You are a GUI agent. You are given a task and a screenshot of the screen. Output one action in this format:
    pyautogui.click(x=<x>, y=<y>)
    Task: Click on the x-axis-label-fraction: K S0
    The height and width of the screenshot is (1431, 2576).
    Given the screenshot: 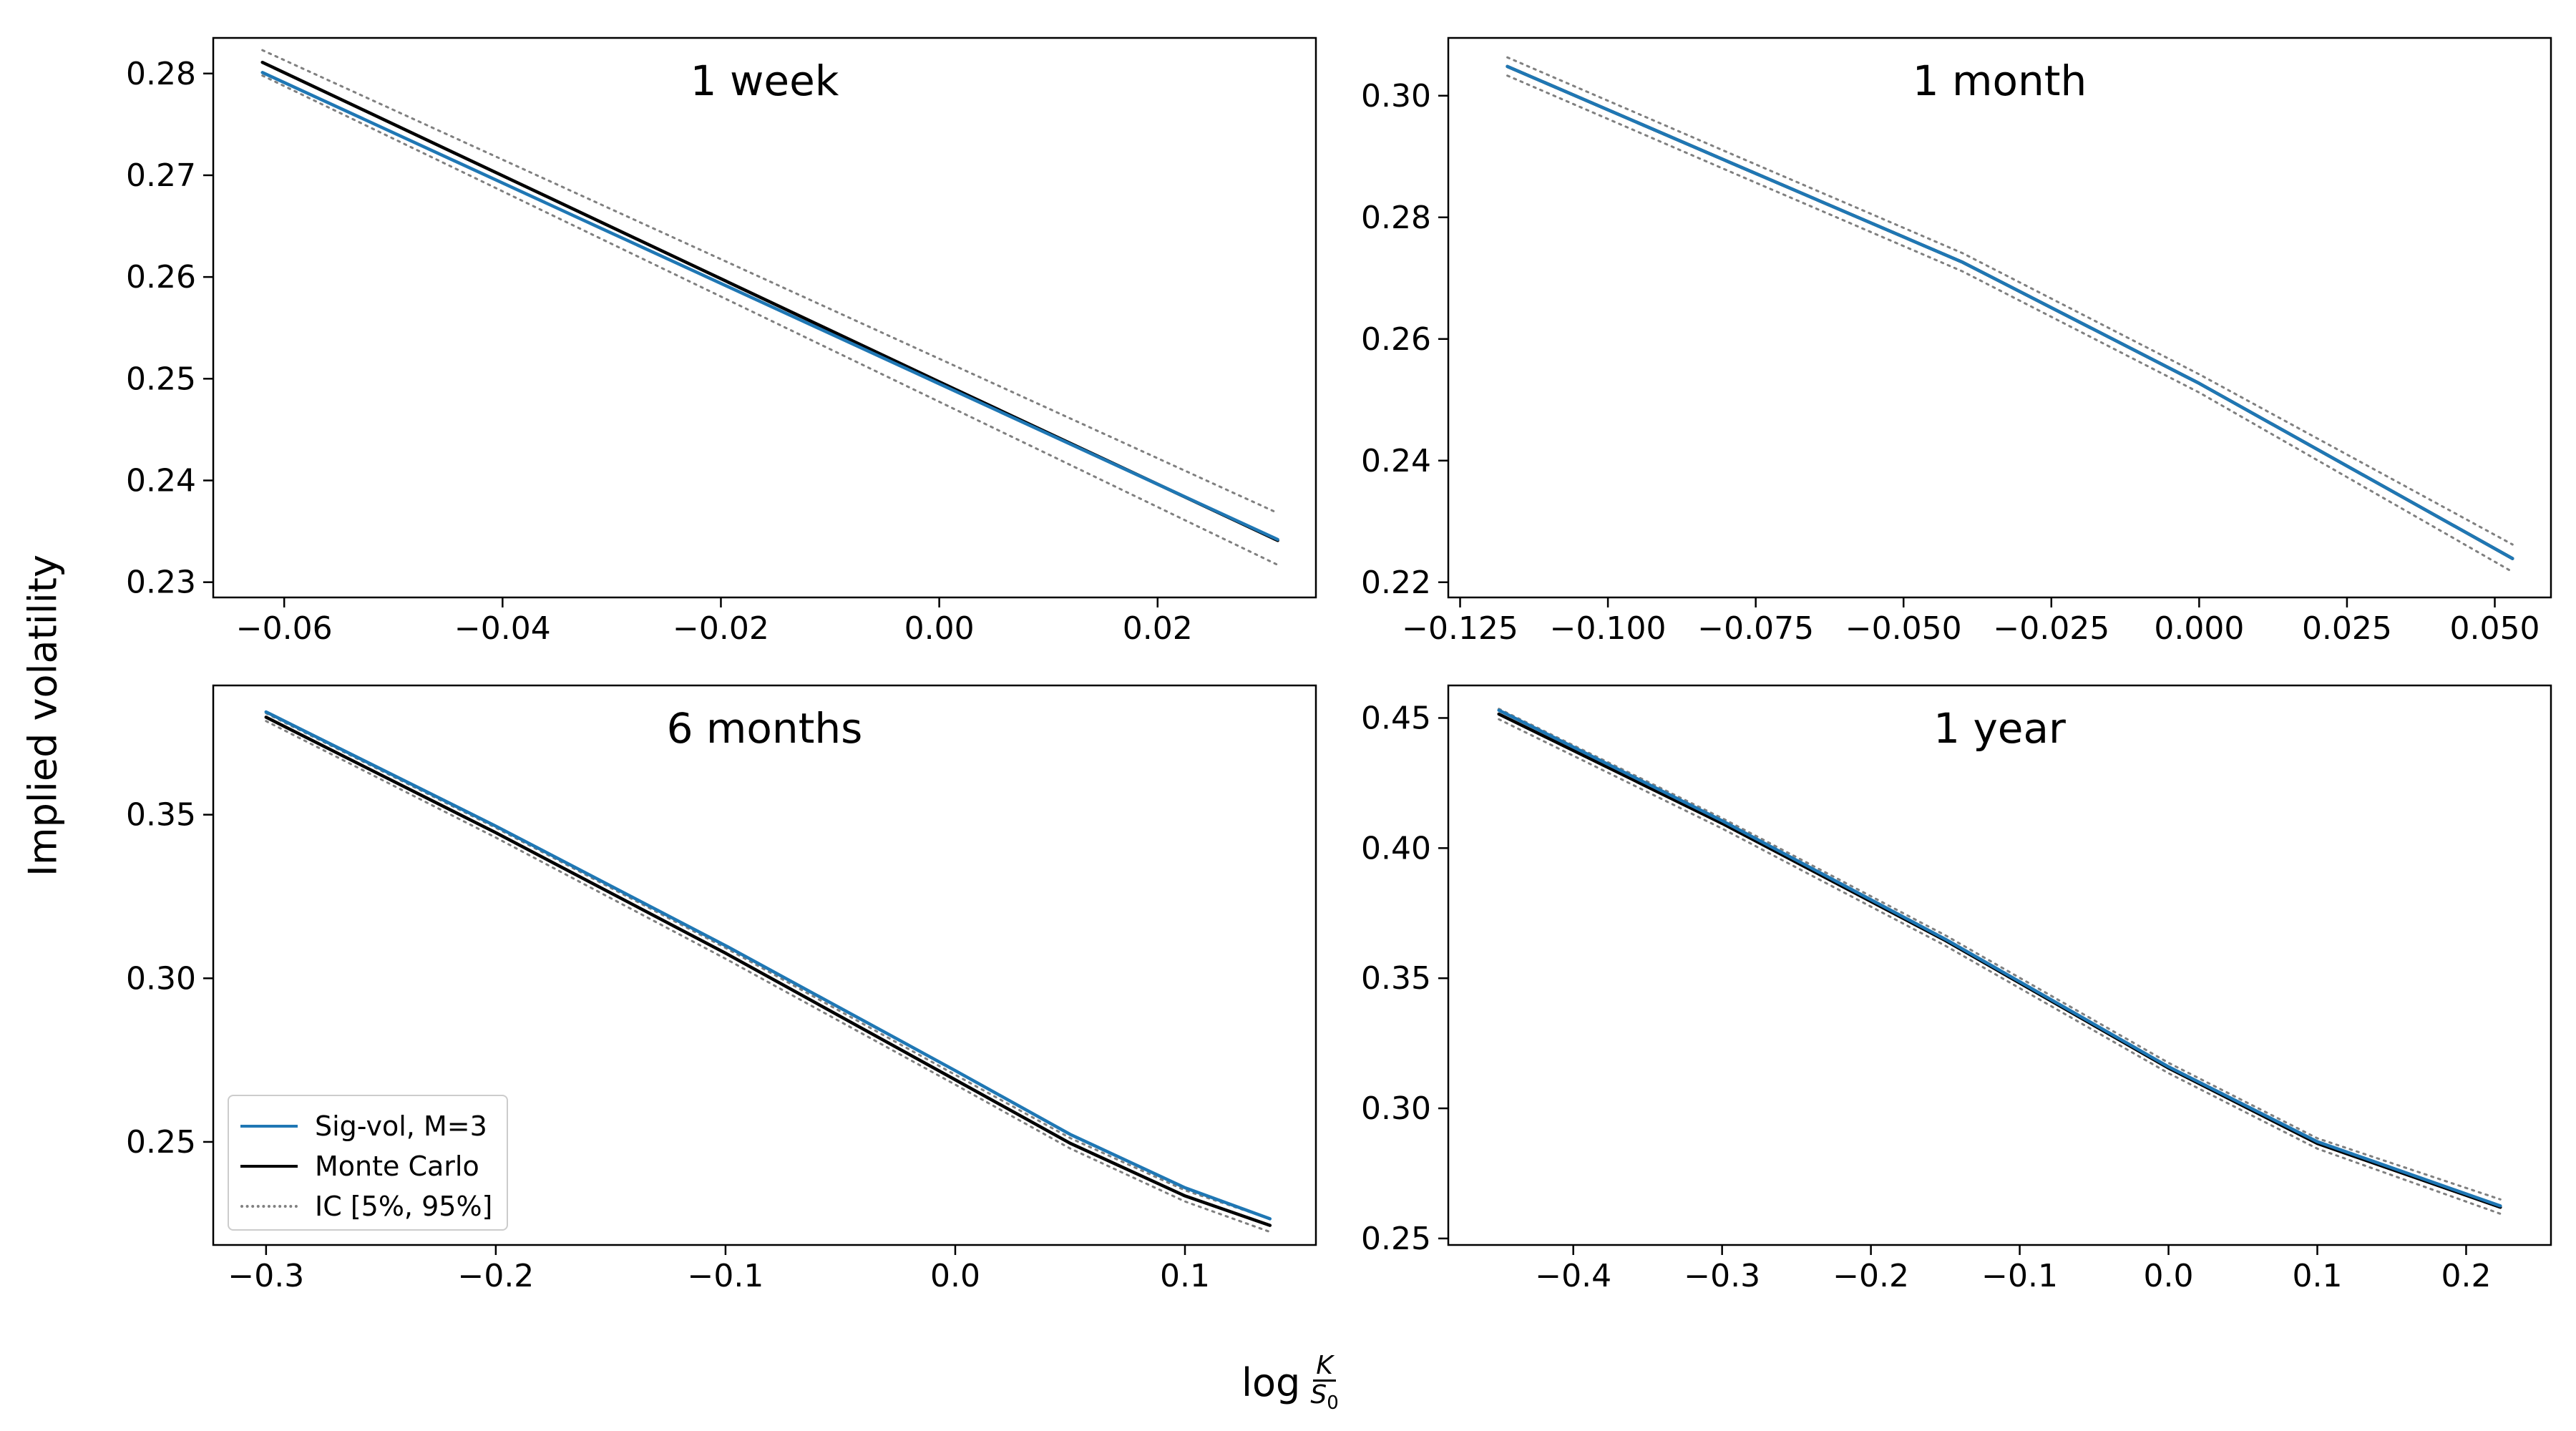 What is the action you would take?
    pyautogui.click(x=1324, y=1383)
    